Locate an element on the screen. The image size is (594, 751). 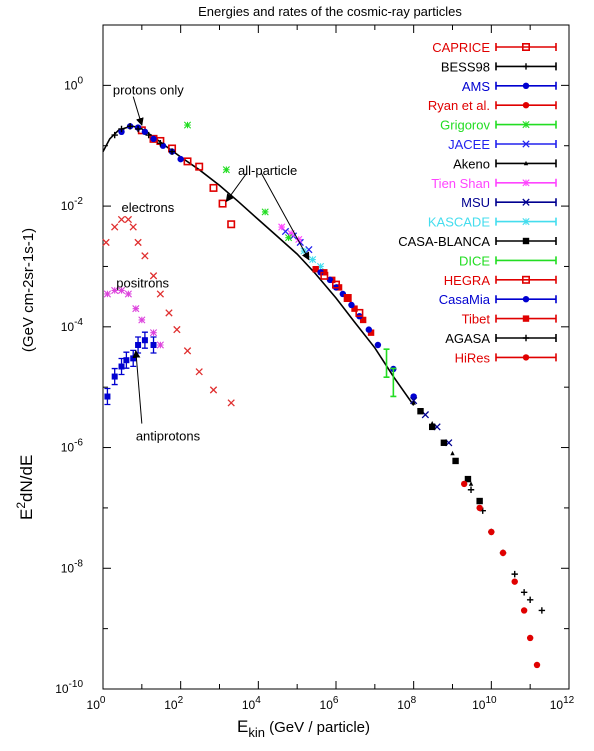
legend-entry-hegra: HEGRA is located at coordinates (500, 280).